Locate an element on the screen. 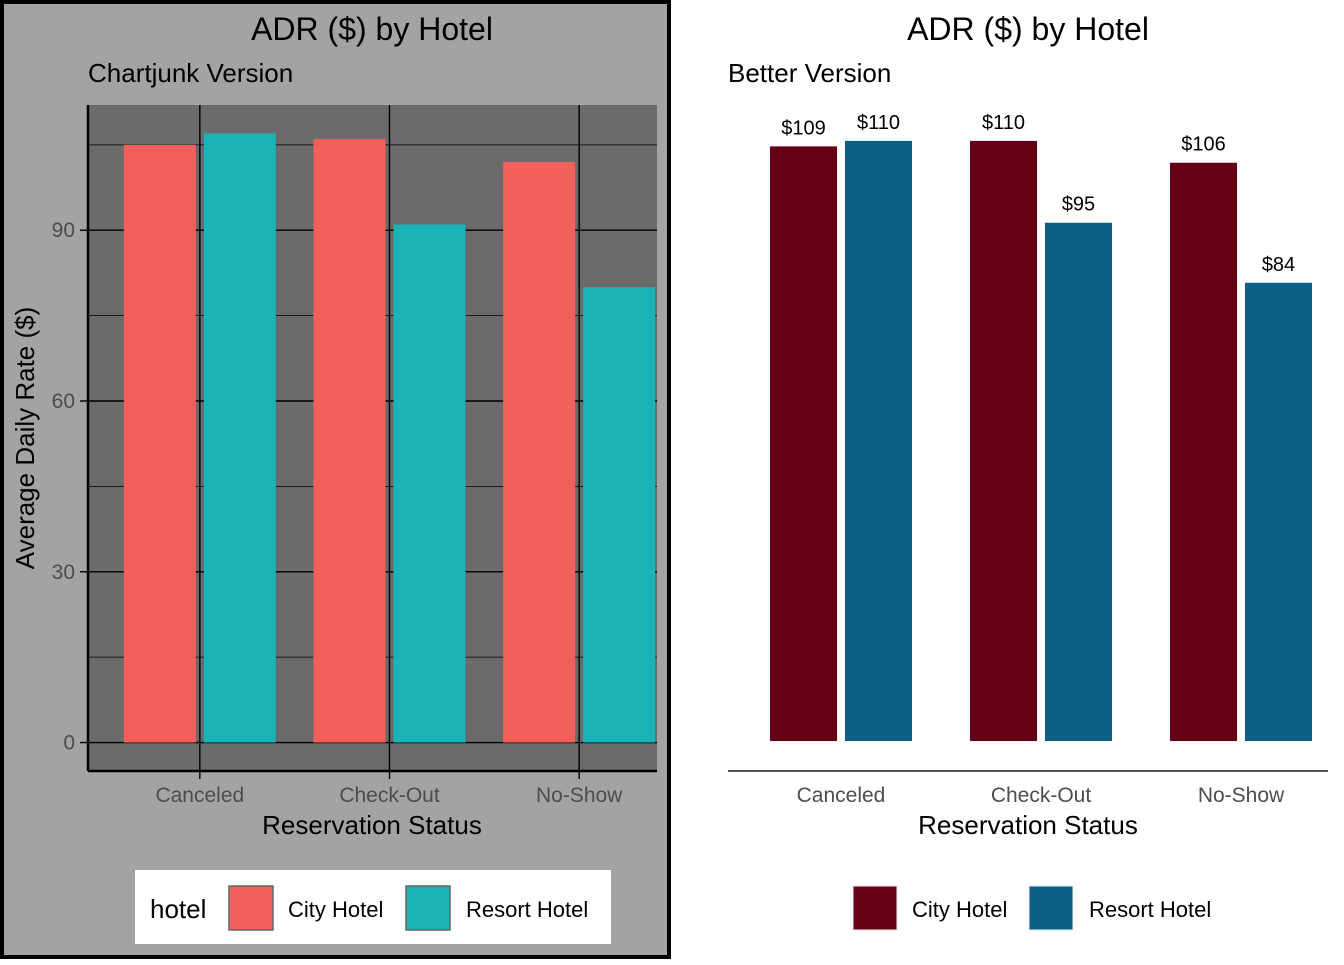 The width and height of the screenshot is (1344, 965). left-legend: hotel City Hotel Resort Hotel is located at coordinates (373, 907).